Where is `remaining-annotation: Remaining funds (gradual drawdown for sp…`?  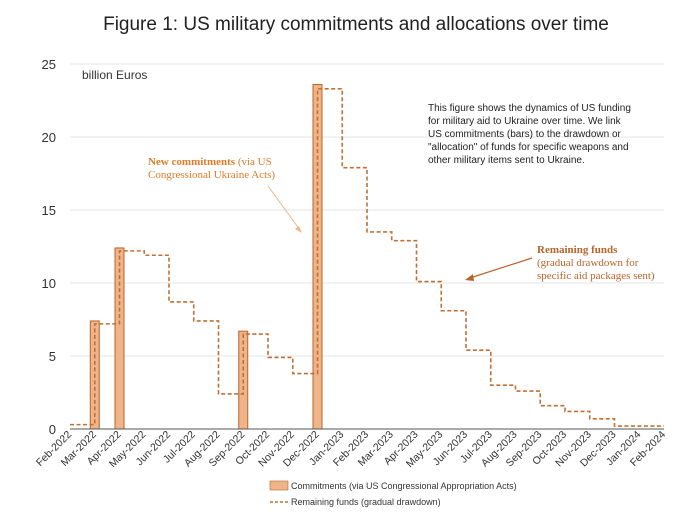 remaining-annotation: Remaining funds (gradual drawdown for sp… is located at coordinates (560, 263).